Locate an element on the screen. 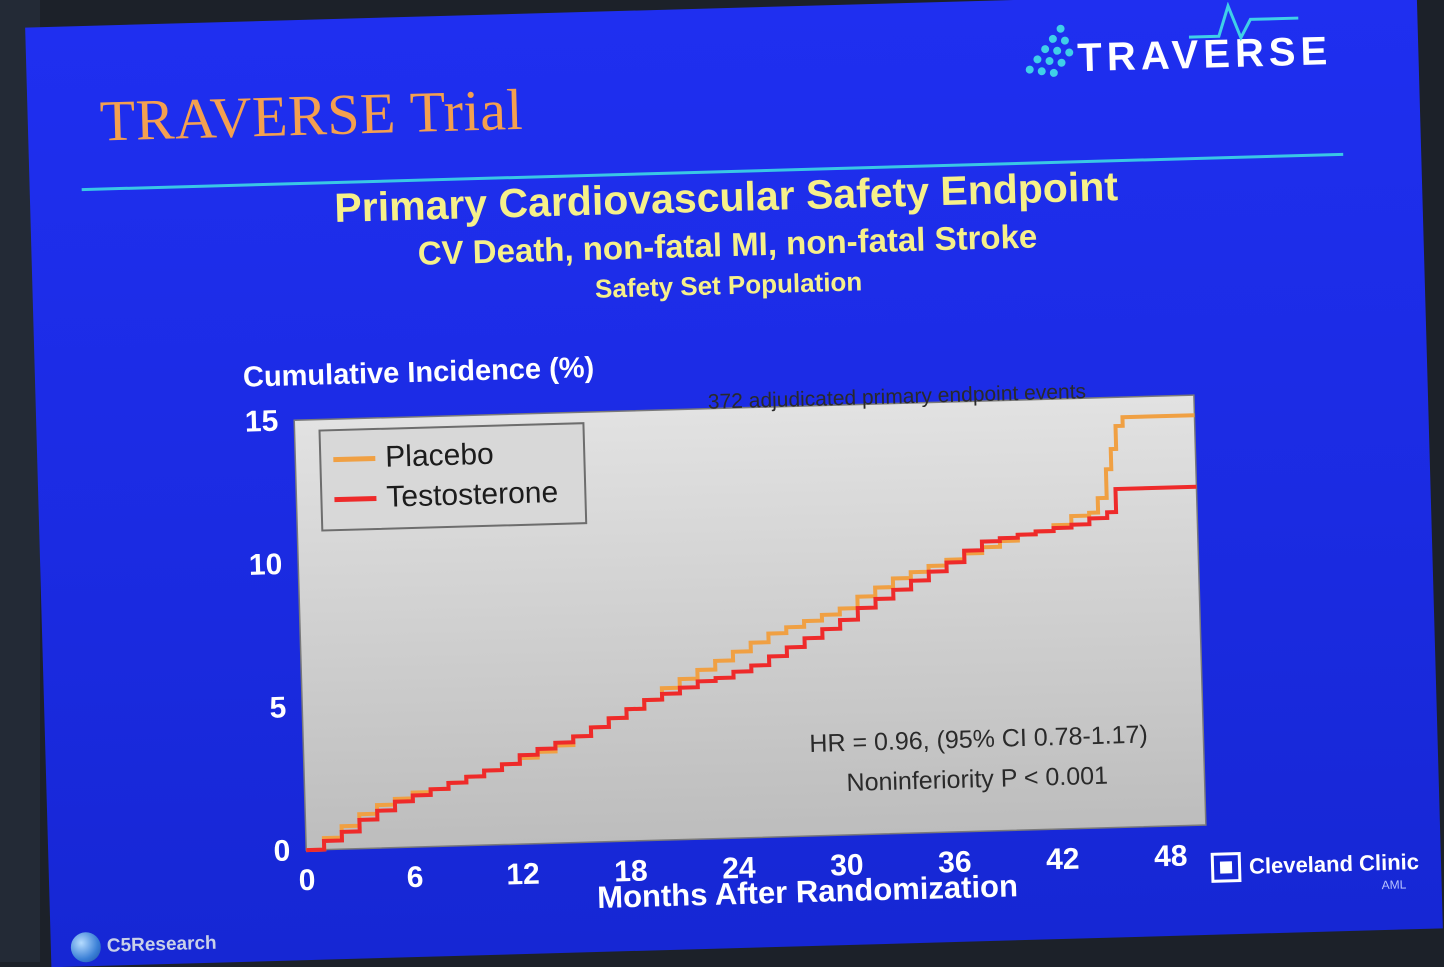 This screenshot has height=967, width=1444. y-tick-label: 5 is located at coordinates (278, 707).